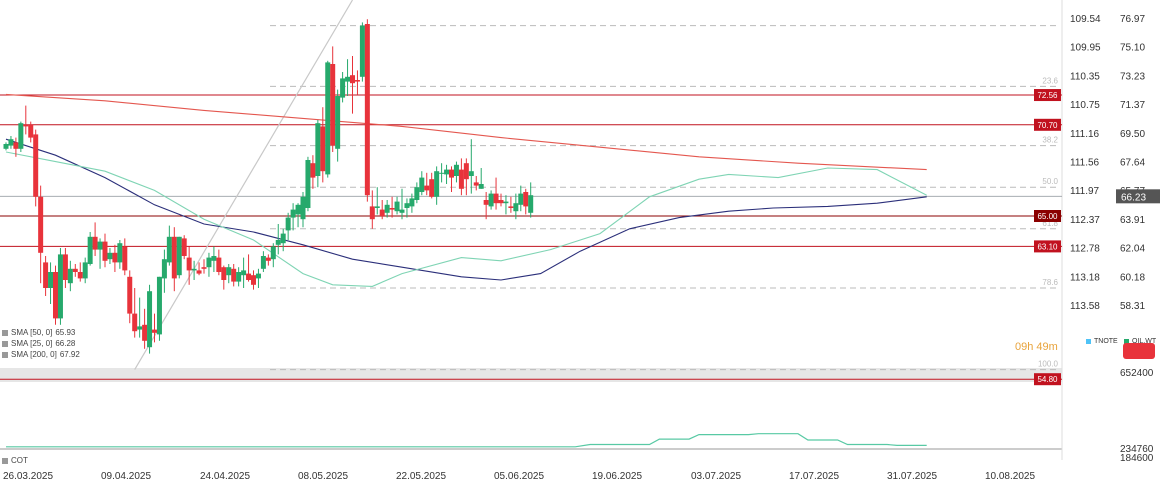 This screenshot has width=1161, height=488. I want to click on left-price-tick: 112.78, so click(1085, 249).